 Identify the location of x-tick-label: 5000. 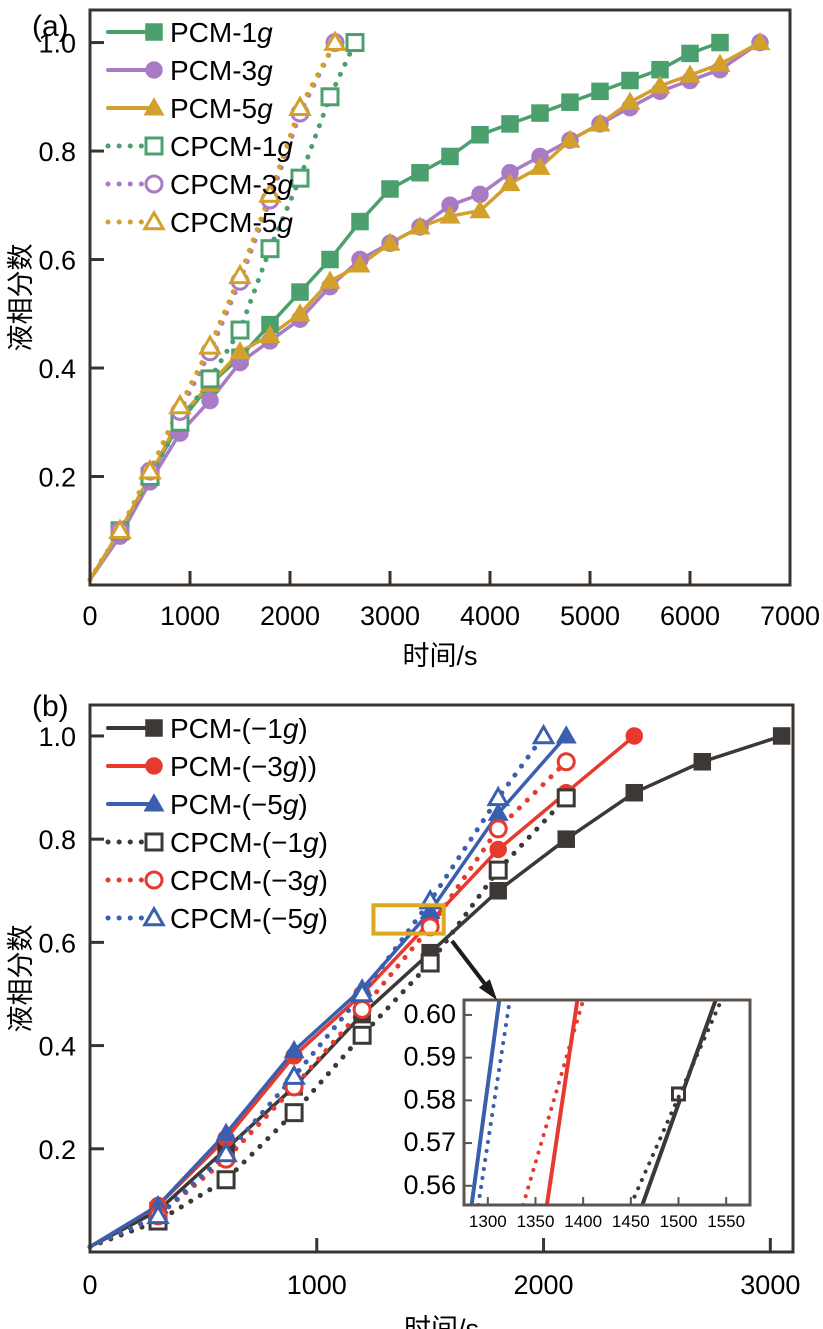
(590, 616).